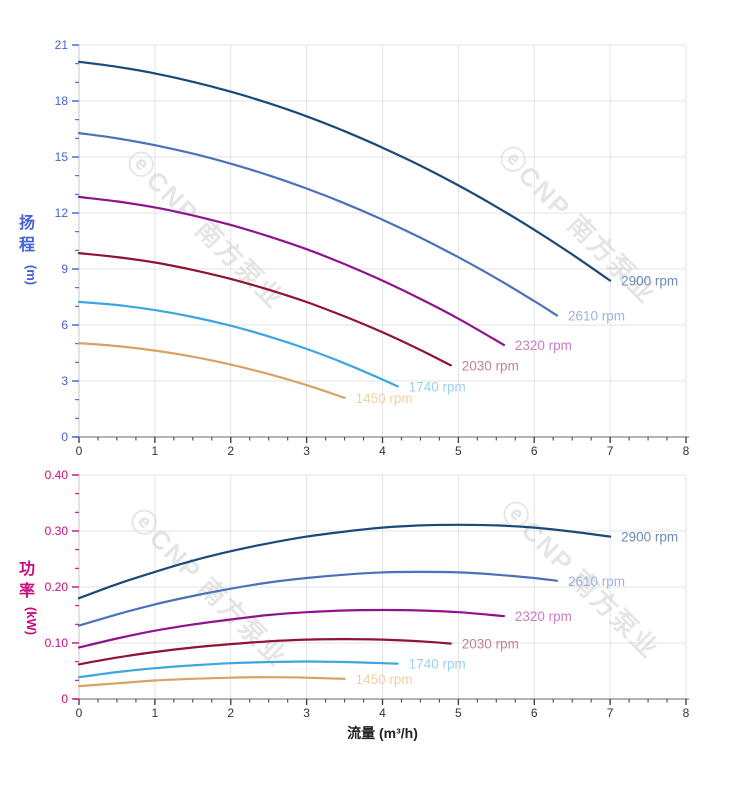 This screenshot has height=797, width=752. Describe the element at coordinates (57, 475) in the screenshot. I see `y-tick-label: 0.40` at that location.